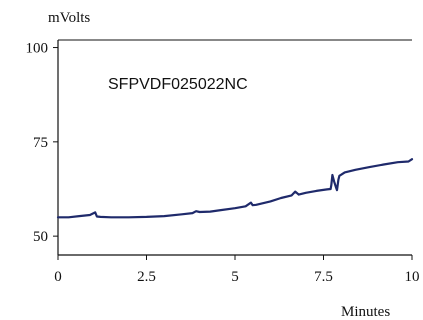 The width and height of the screenshot is (423, 320). I want to click on chart-title: SFPVDF025022NC, so click(178, 84).